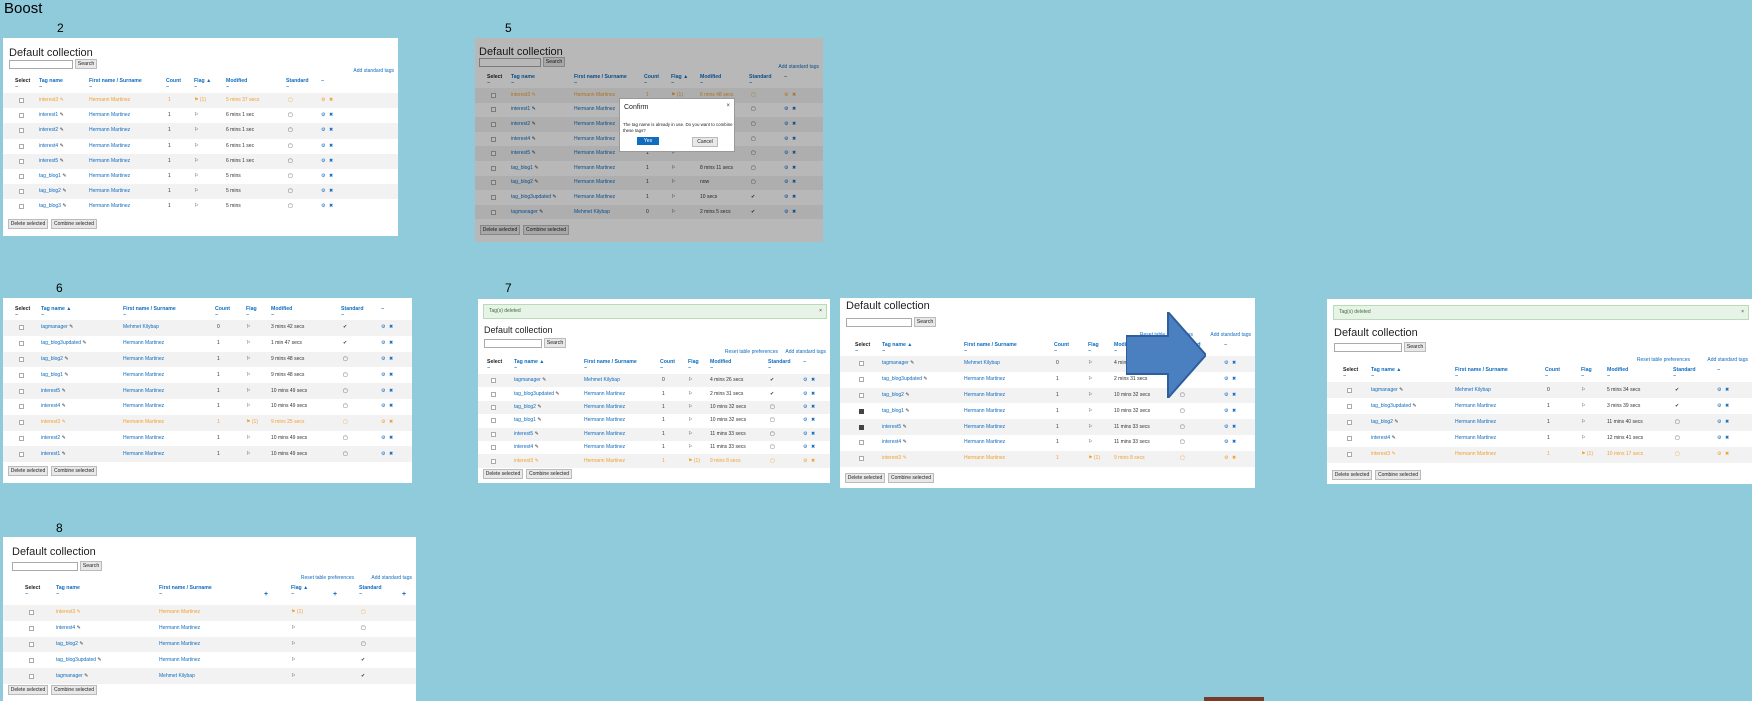  Describe the element at coordinates (526, 461) in the screenshot. I see `tag-name-link: interest3 ✎` at that location.